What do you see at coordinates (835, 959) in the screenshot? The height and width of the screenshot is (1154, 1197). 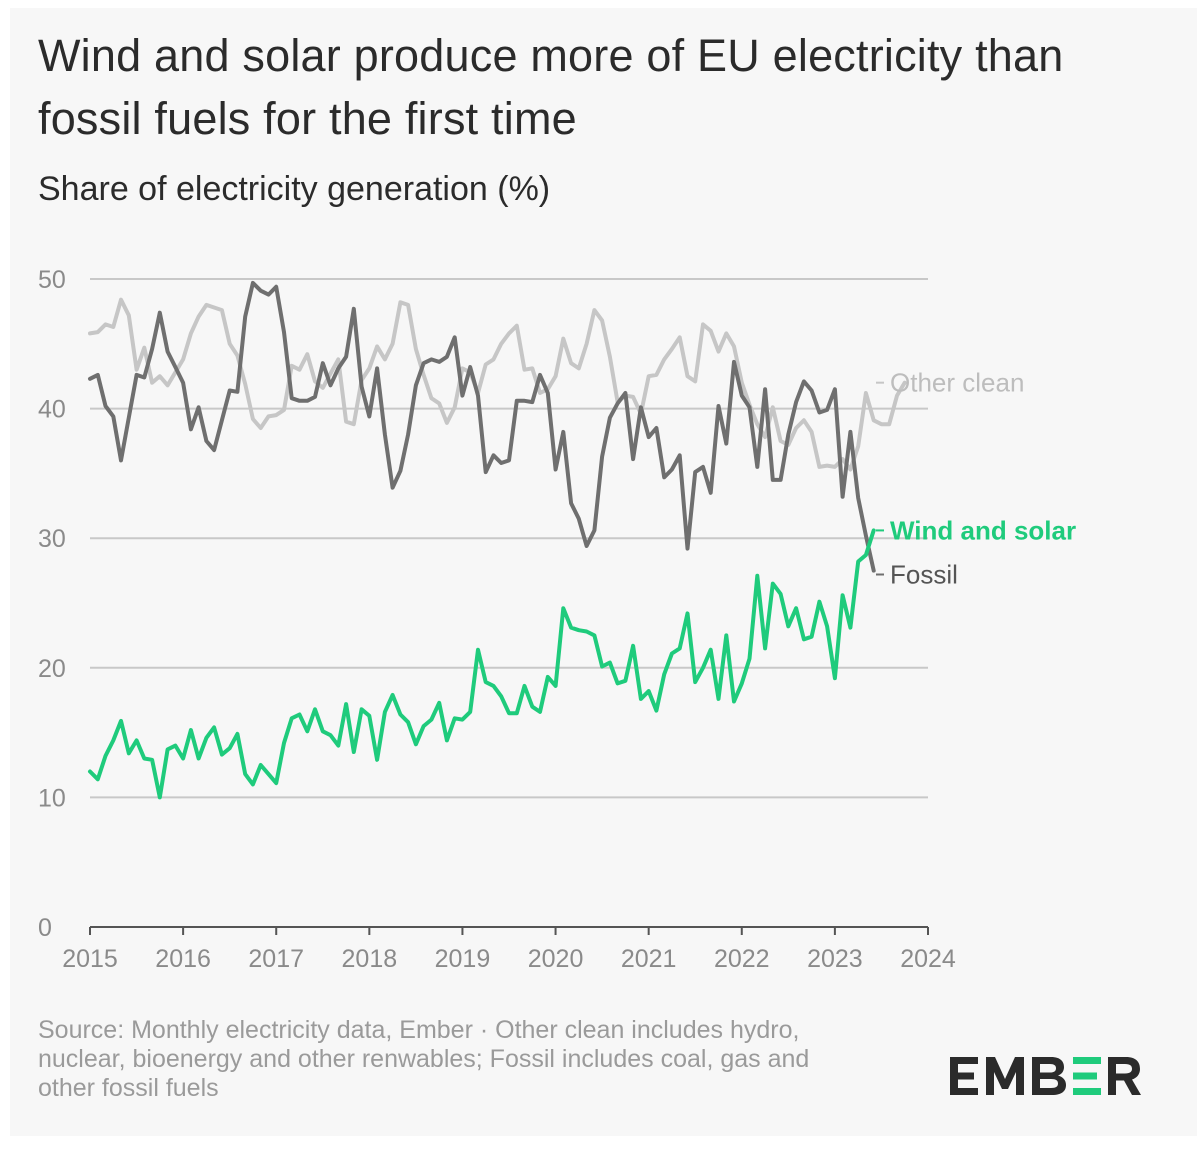 I see `x-tick-label: 2023` at bounding box center [835, 959].